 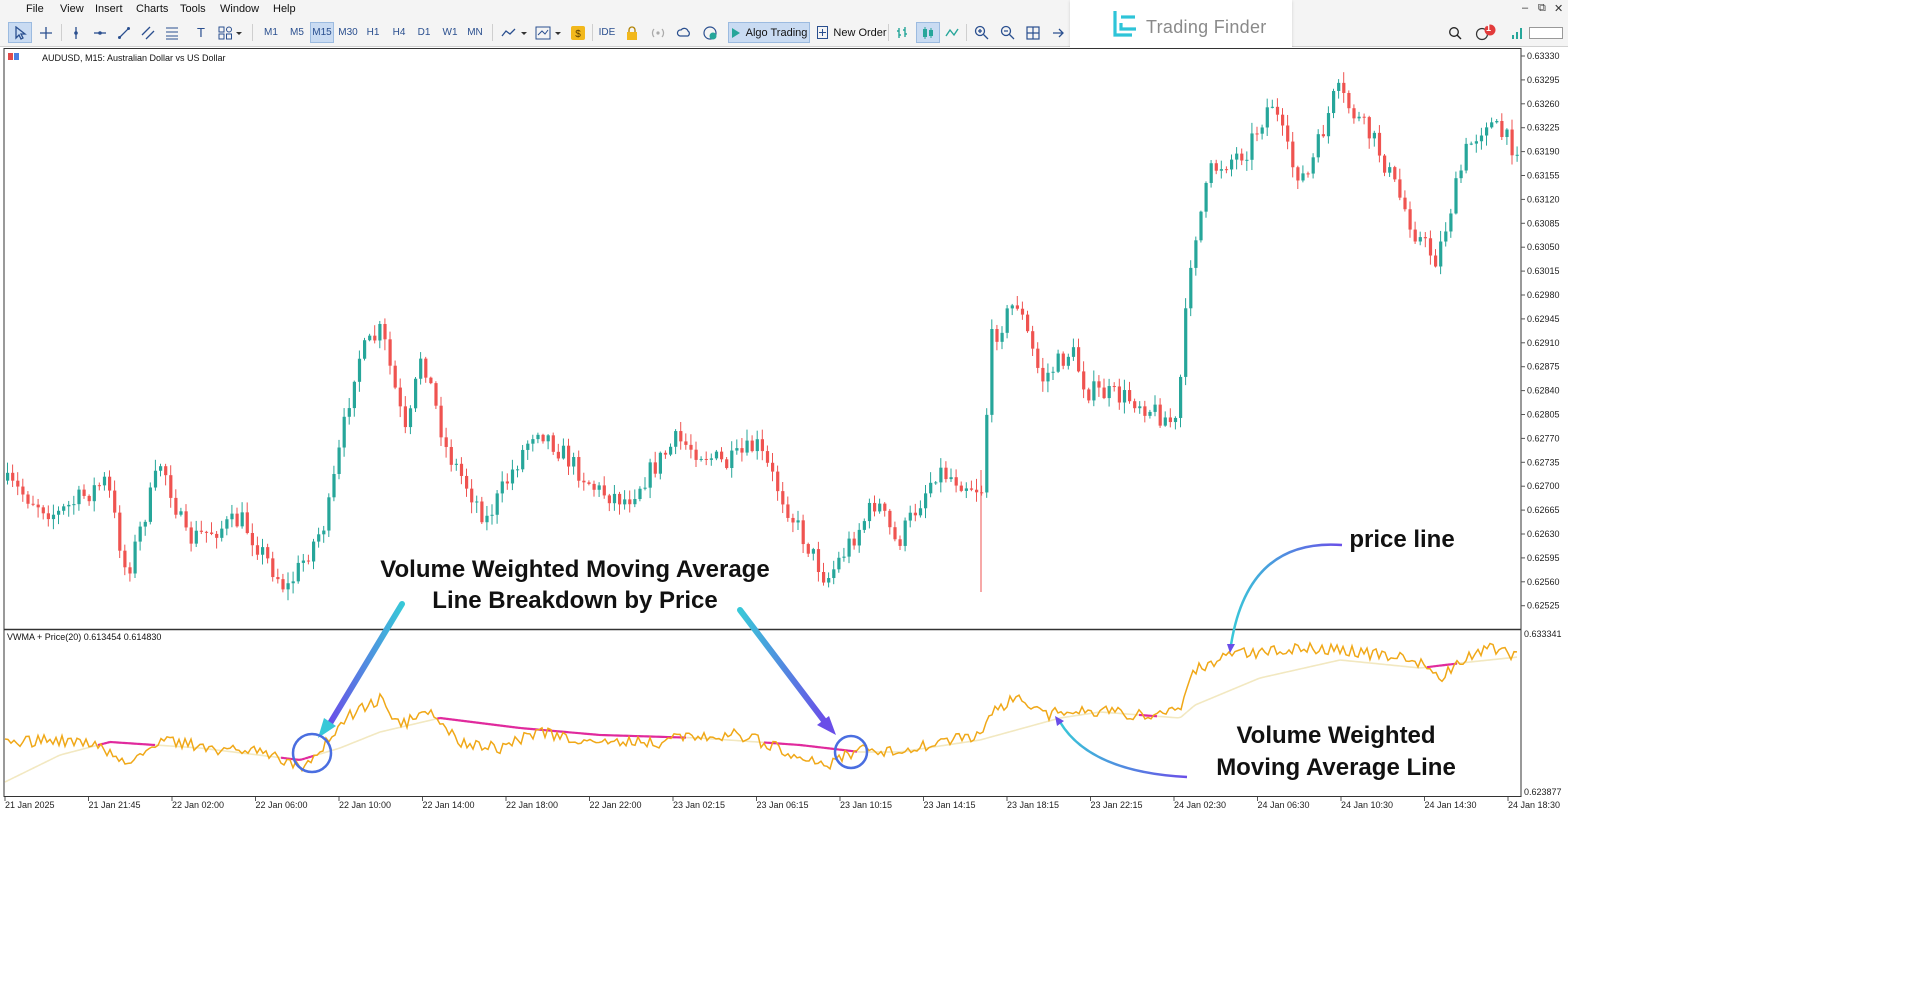 What do you see at coordinates (515, 32) in the screenshot?
I see `chart-type-icon` at bounding box center [515, 32].